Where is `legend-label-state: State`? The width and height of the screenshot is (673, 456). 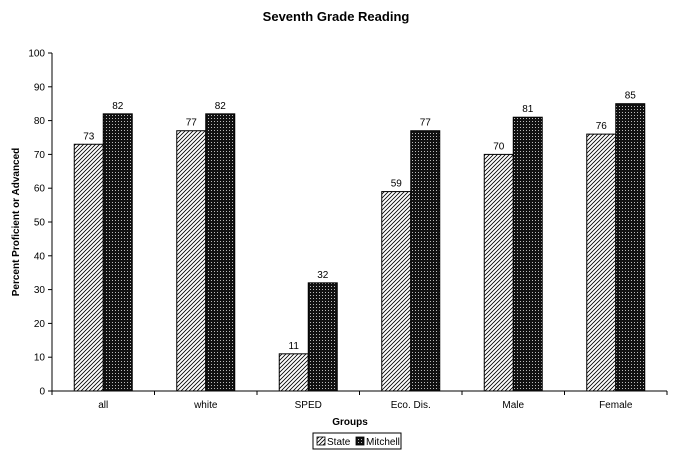 legend-label-state: State is located at coordinates (339, 442).